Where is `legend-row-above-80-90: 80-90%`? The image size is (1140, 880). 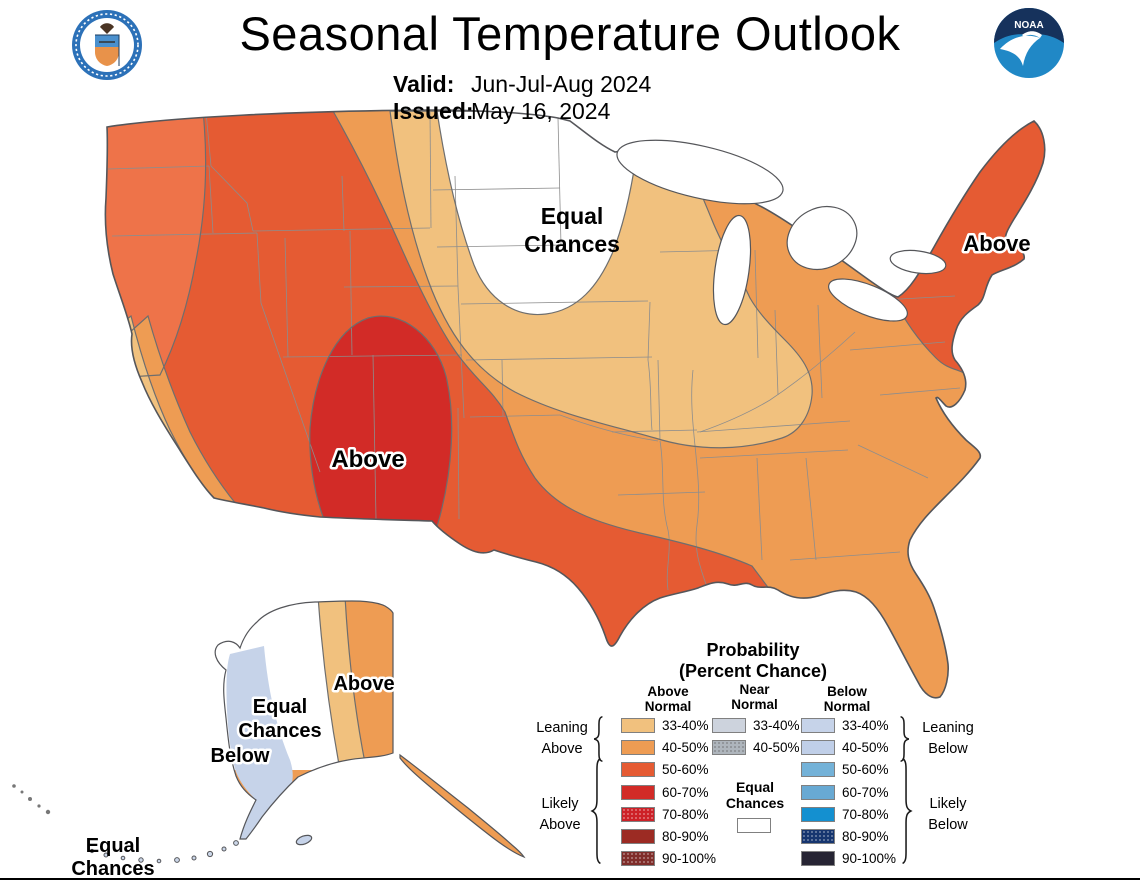 legend-row-above-80-90: 80-90% is located at coordinates (665, 836).